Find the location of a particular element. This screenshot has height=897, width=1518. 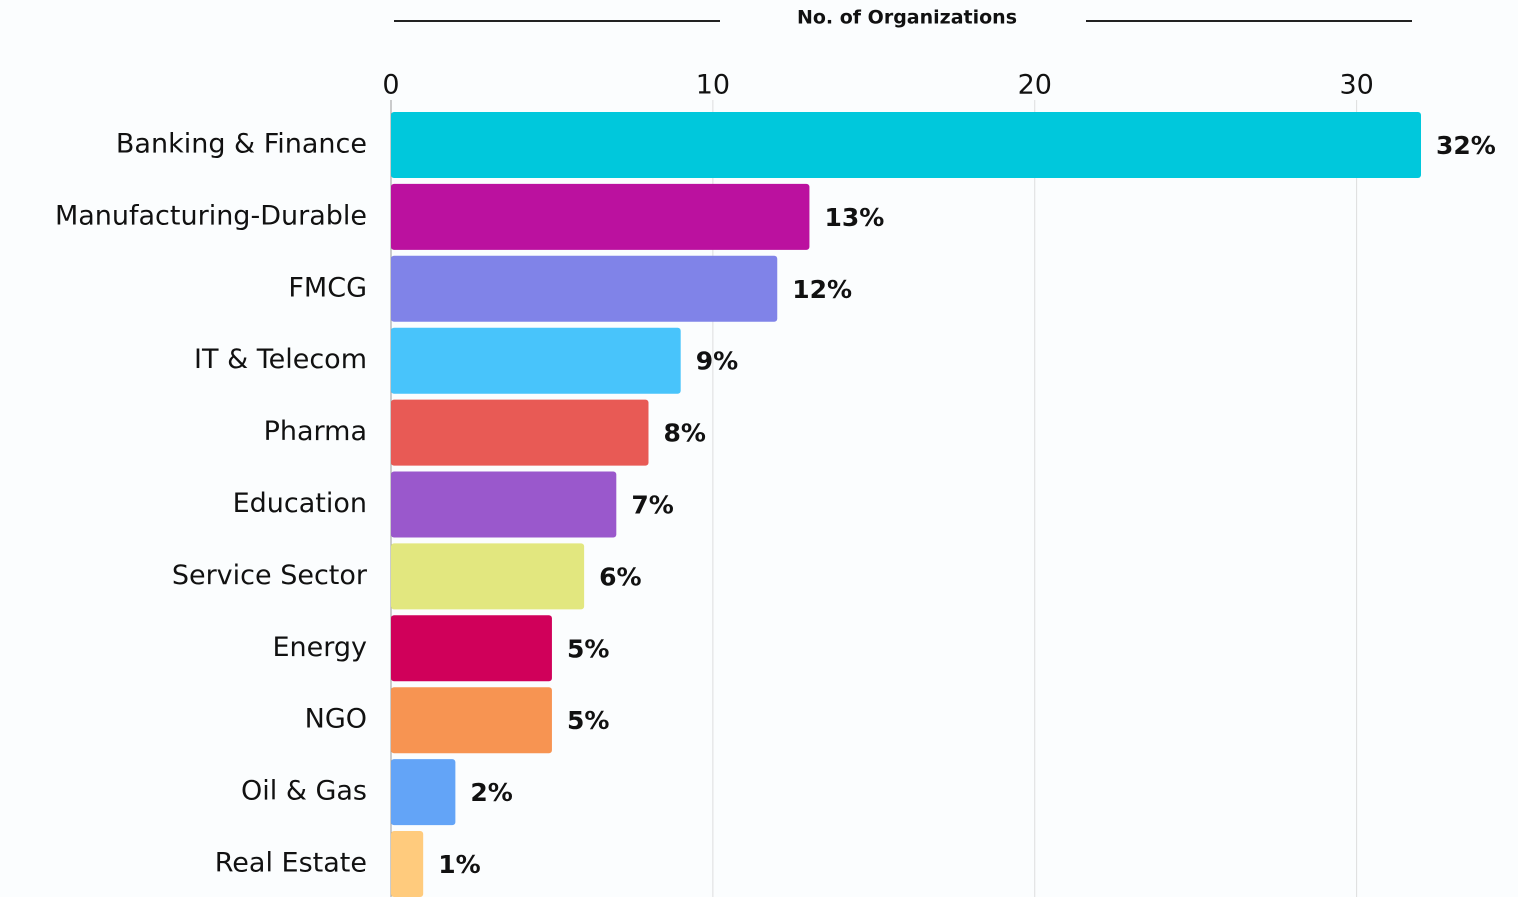

x-tick-label: 10 is located at coordinates (713, 85).